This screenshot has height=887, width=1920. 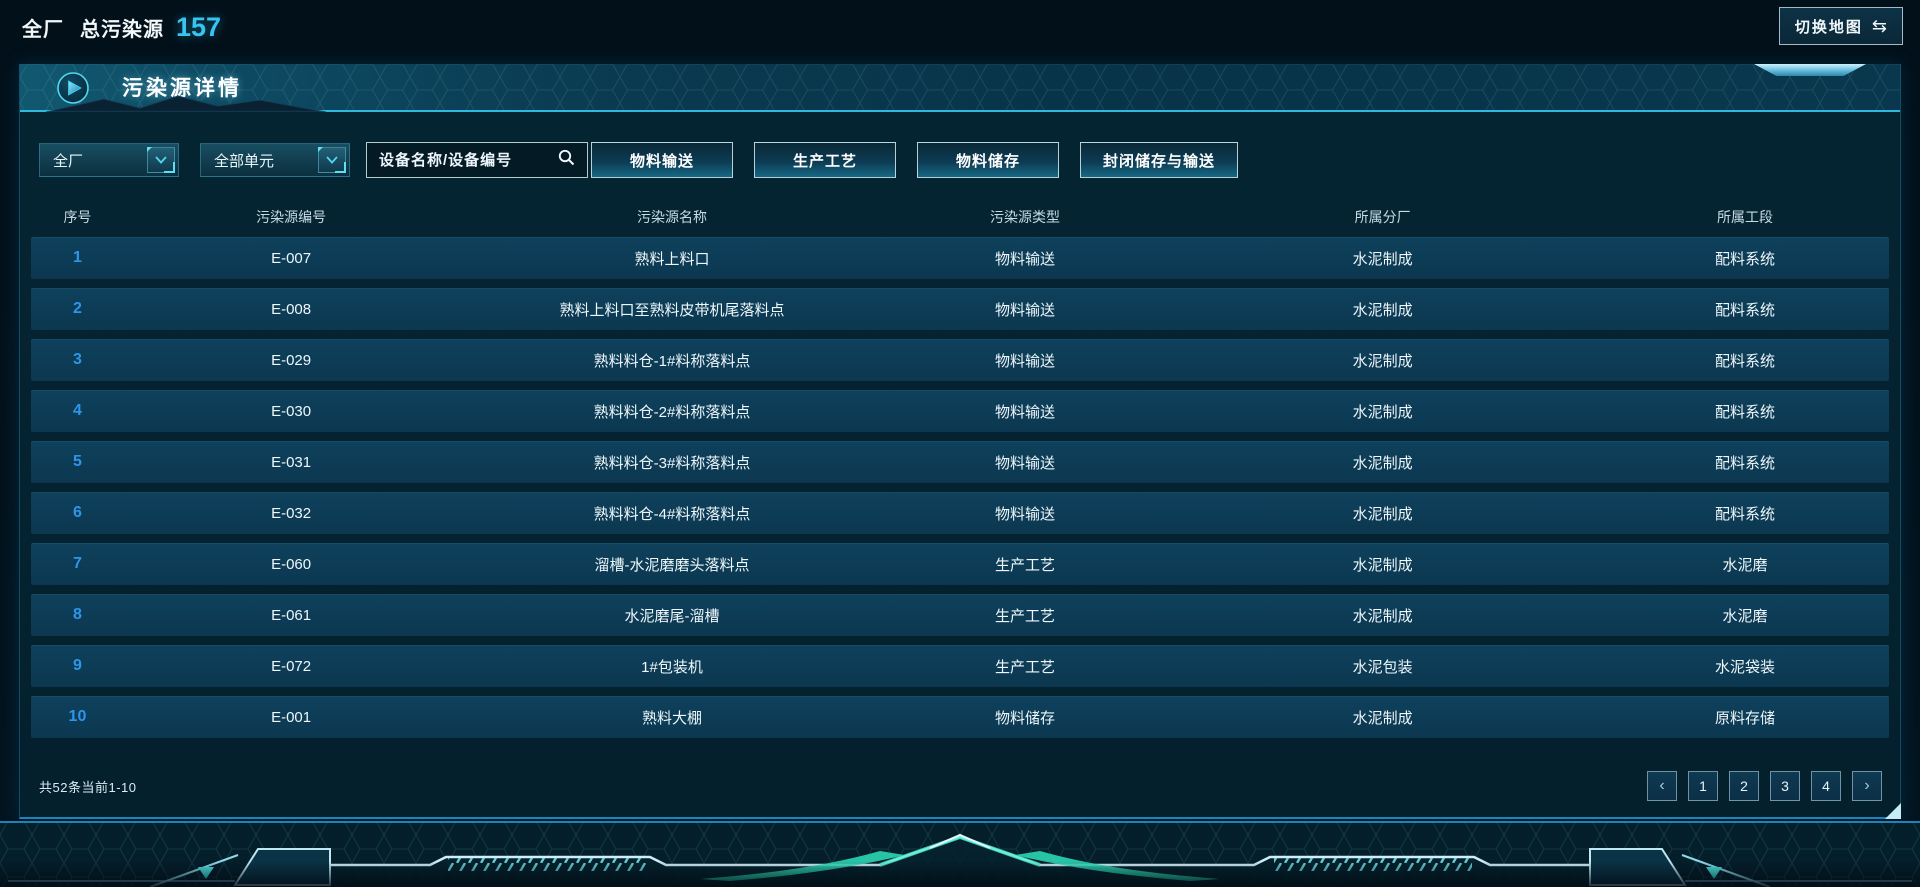 What do you see at coordinates (672, 463) in the screenshot?
I see `cell-name: 熟料料仓-3#料称落料点` at bounding box center [672, 463].